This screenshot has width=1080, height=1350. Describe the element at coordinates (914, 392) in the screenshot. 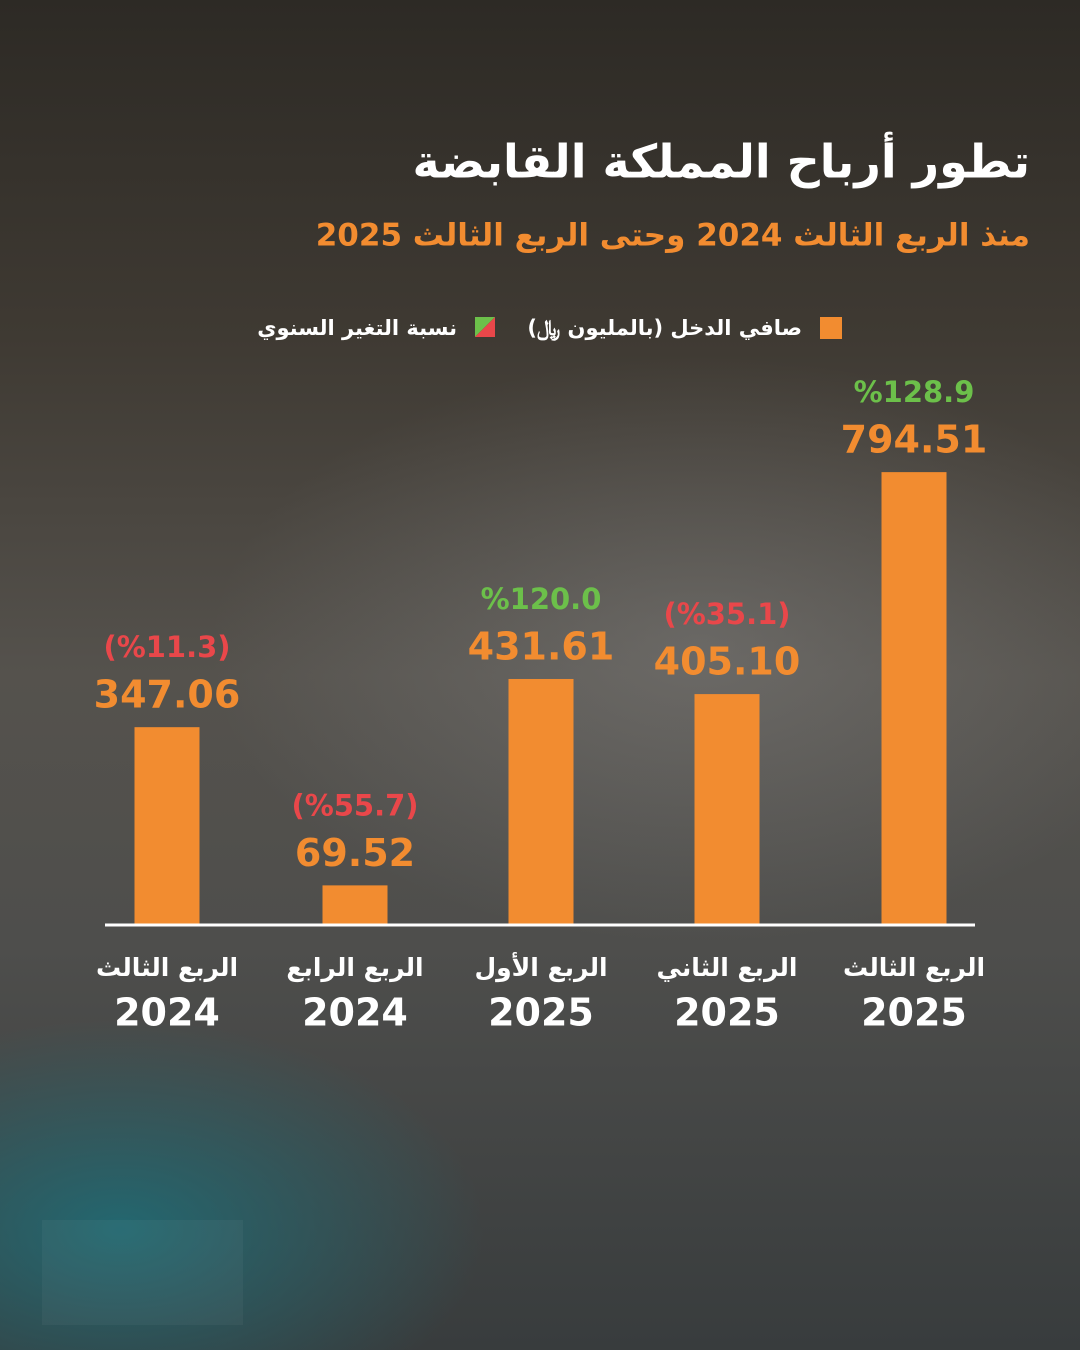

I see `change-label: %128.9` at that location.